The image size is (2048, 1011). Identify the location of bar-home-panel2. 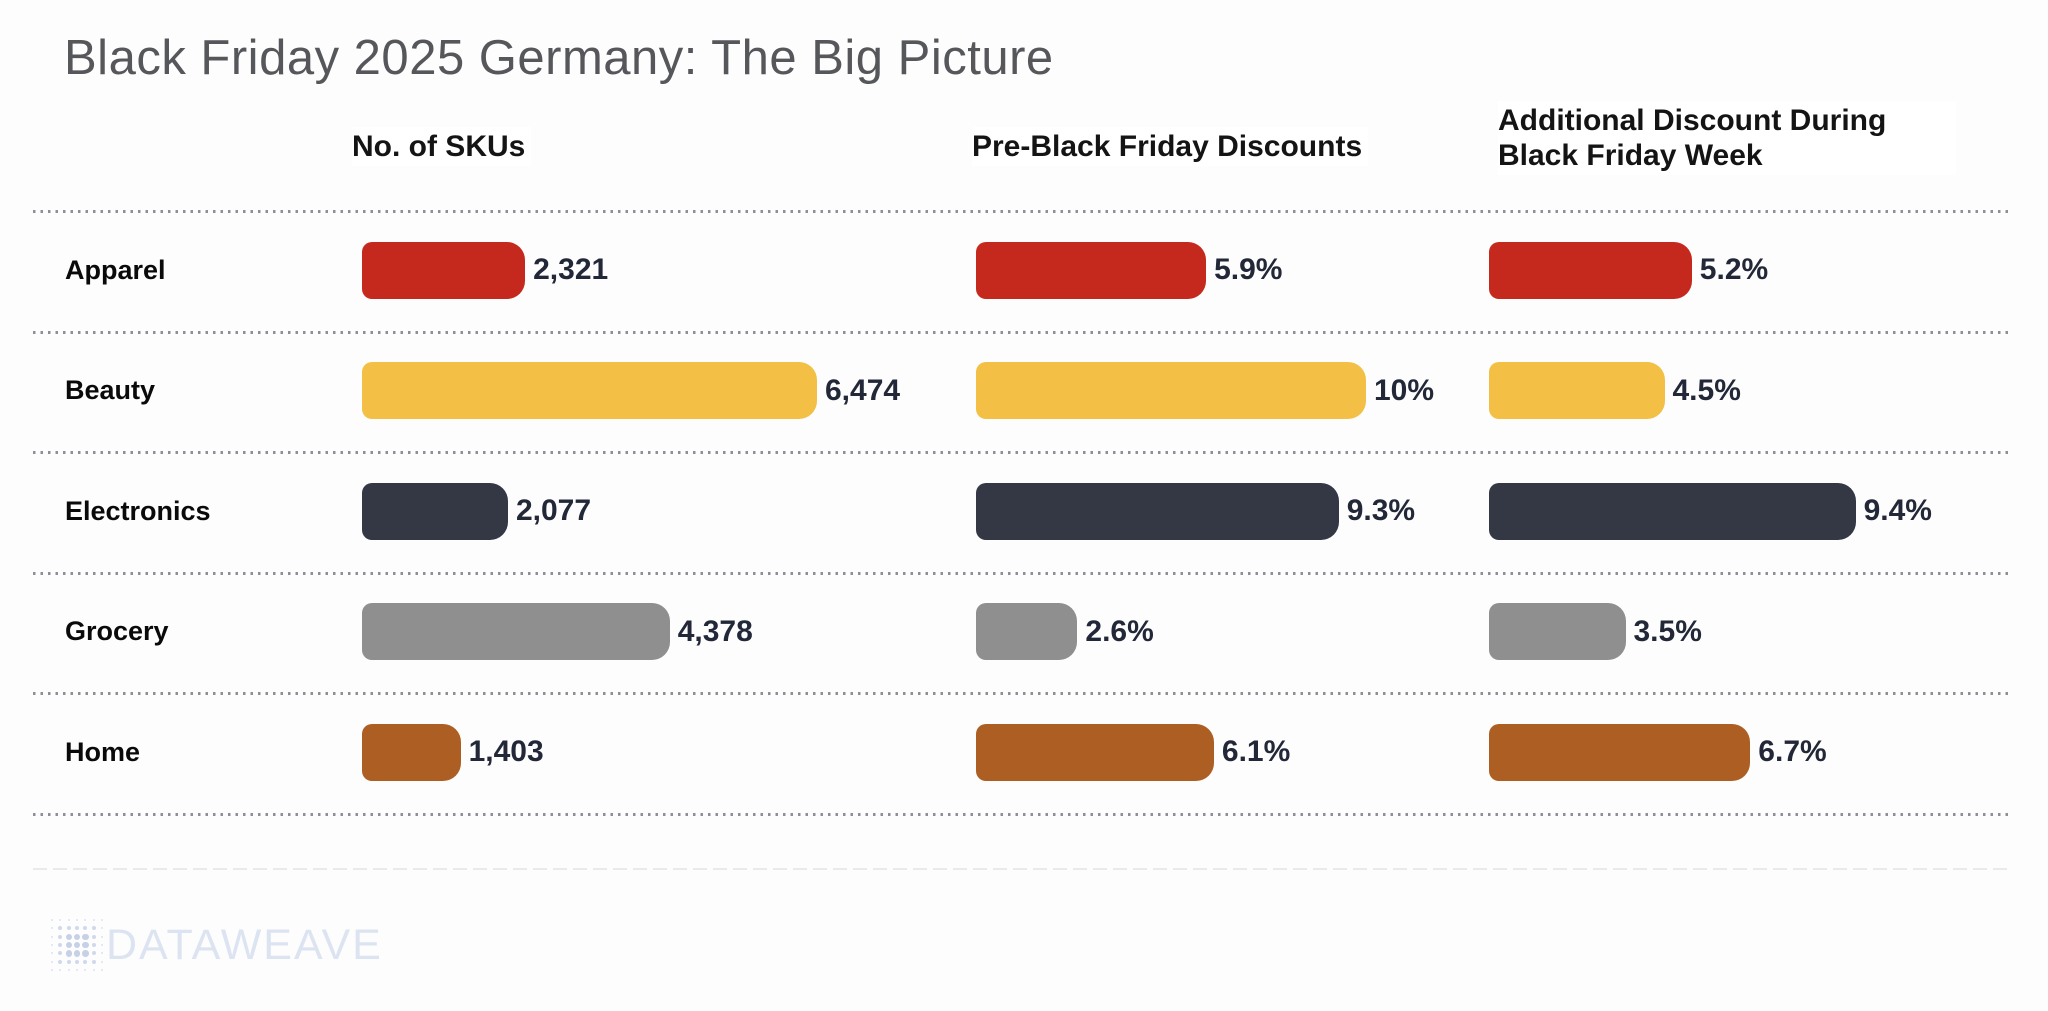
(1095, 752).